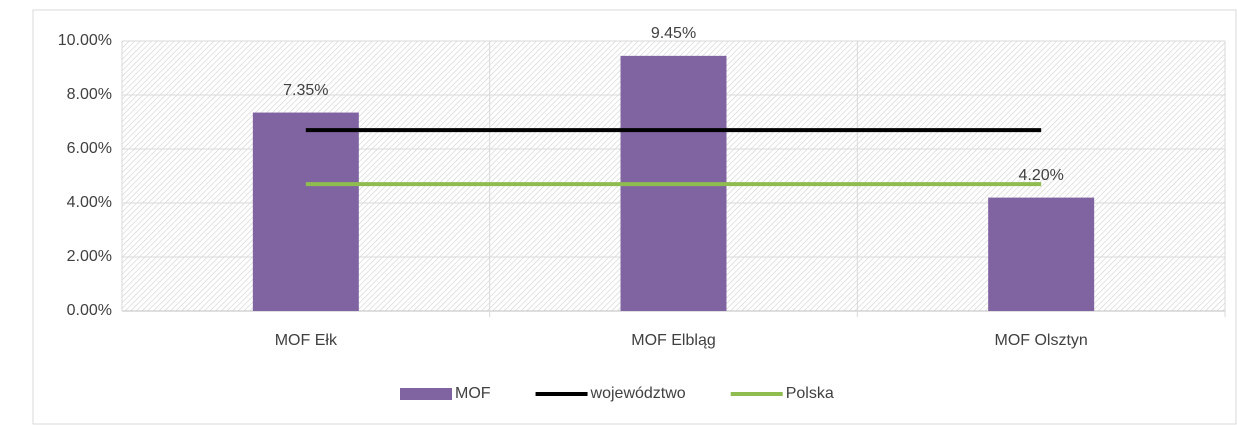 The image size is (1237, 425). Describe the element at coordinates (810, 393) in the screenshot. I see `legend-label: Polska` at that location.